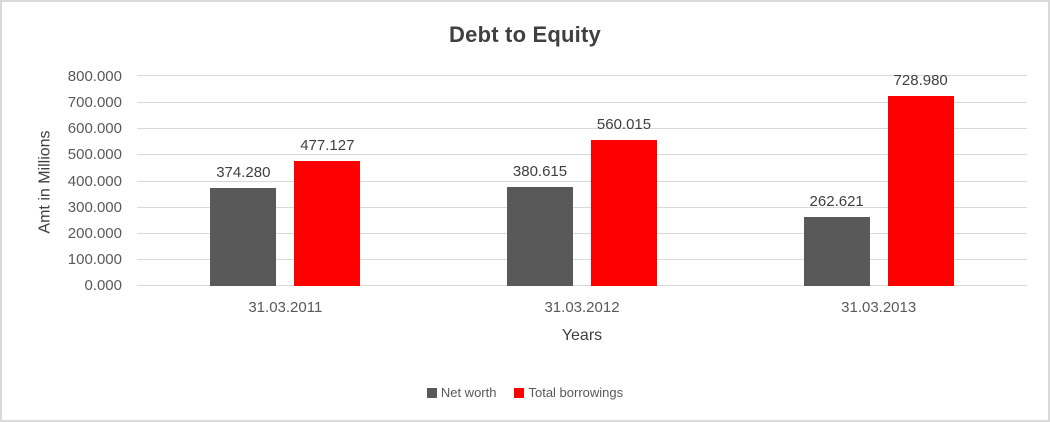 This screenshot has height=422, width=1050. Describe the element at coordinates (94, 259) in the screenshot. I see `y-tick-label: 100.000` at that location.